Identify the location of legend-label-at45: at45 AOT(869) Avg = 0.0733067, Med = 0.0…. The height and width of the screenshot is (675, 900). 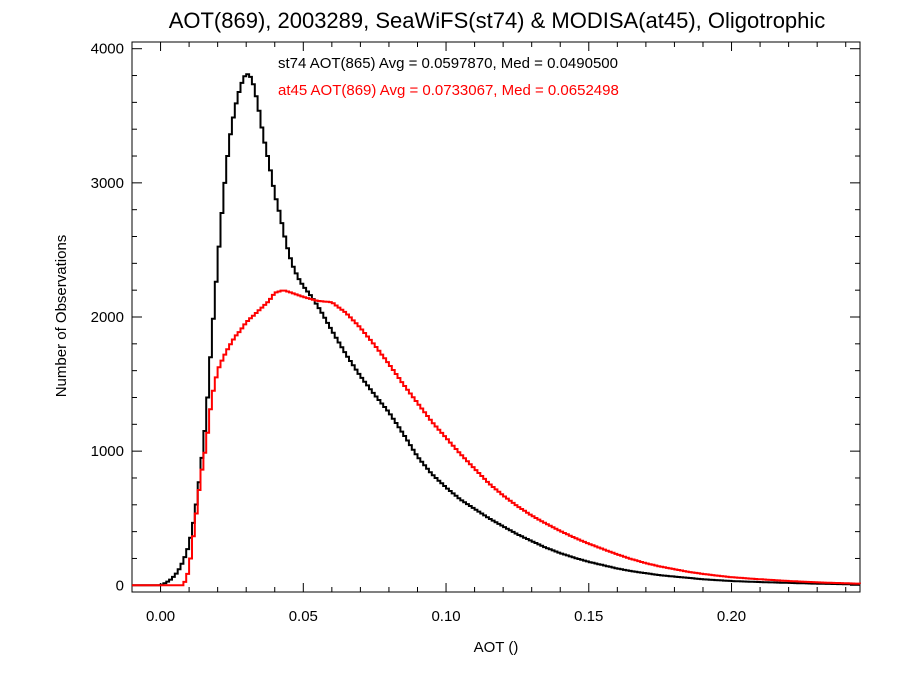
(448, 90).